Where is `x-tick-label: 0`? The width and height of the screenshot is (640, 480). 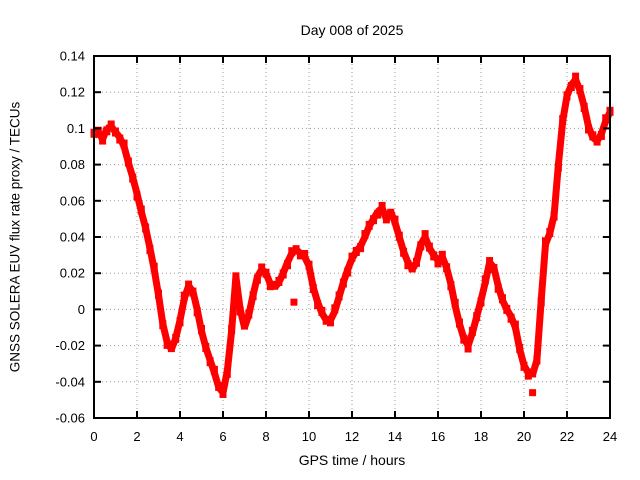 x-tick-label: 0 is located at coordinates (93, 436).